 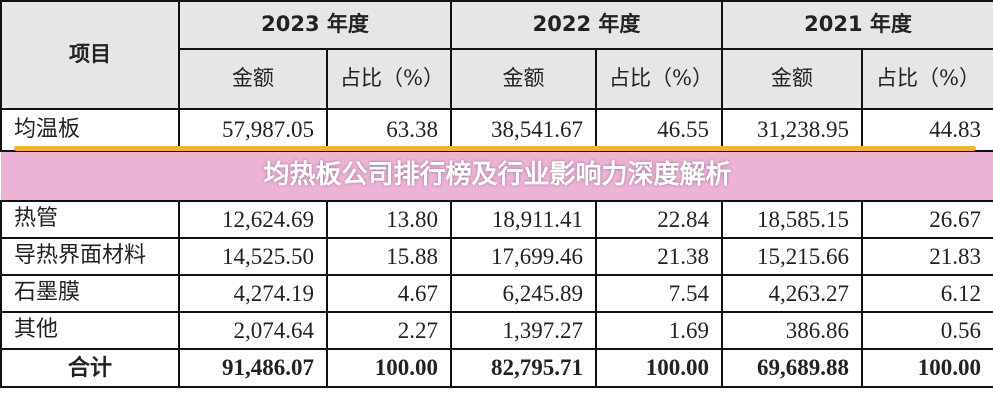 What do you see at coordinates (90, 293) in the screenshot?
I see `row-label: 石墨膜` at bounding box center [90, 293].